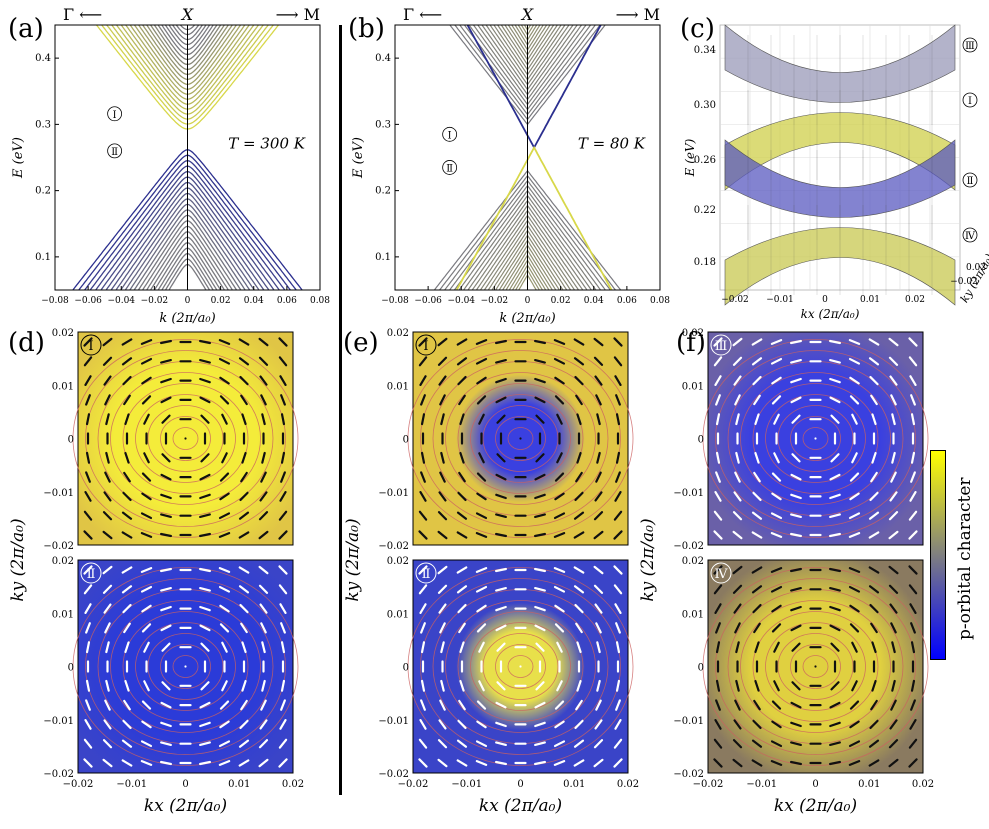 The width and height of the screenshot is (989, 829). What do you see at coordinates (358, 158) in the screenshot?
I see `y-axis-label: E (eV)` at bounding box center [358, 158].